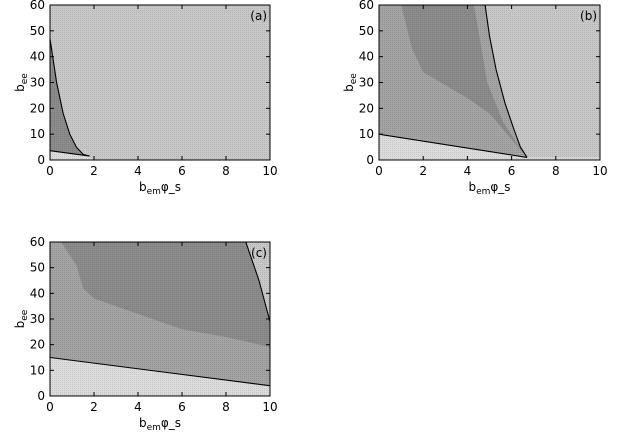 Image resolution: width=618 pixels, height=442 pixels. What do you see at coordinates (258, 16) in the screenshot?
I see `panel-label: (a)` at bounding box center [258, 16].